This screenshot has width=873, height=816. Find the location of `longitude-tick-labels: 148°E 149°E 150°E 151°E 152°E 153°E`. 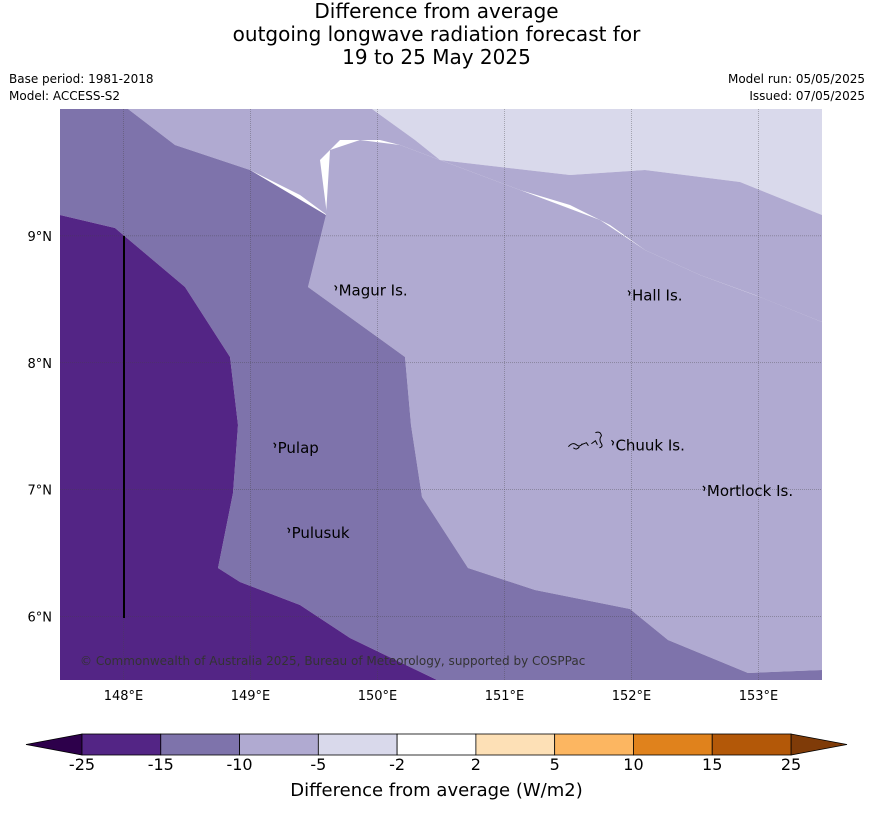

longitude-tick-labels: 148°E 149°E 150°E 151°E 152°E 153°E is located at coordinates (441, 696).